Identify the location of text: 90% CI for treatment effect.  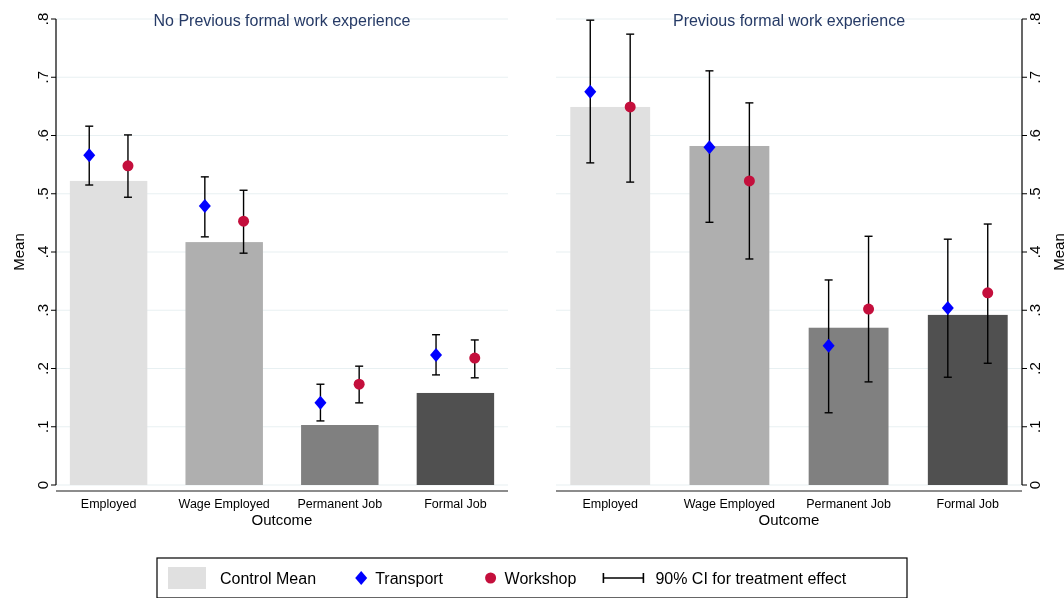
(751, 578).